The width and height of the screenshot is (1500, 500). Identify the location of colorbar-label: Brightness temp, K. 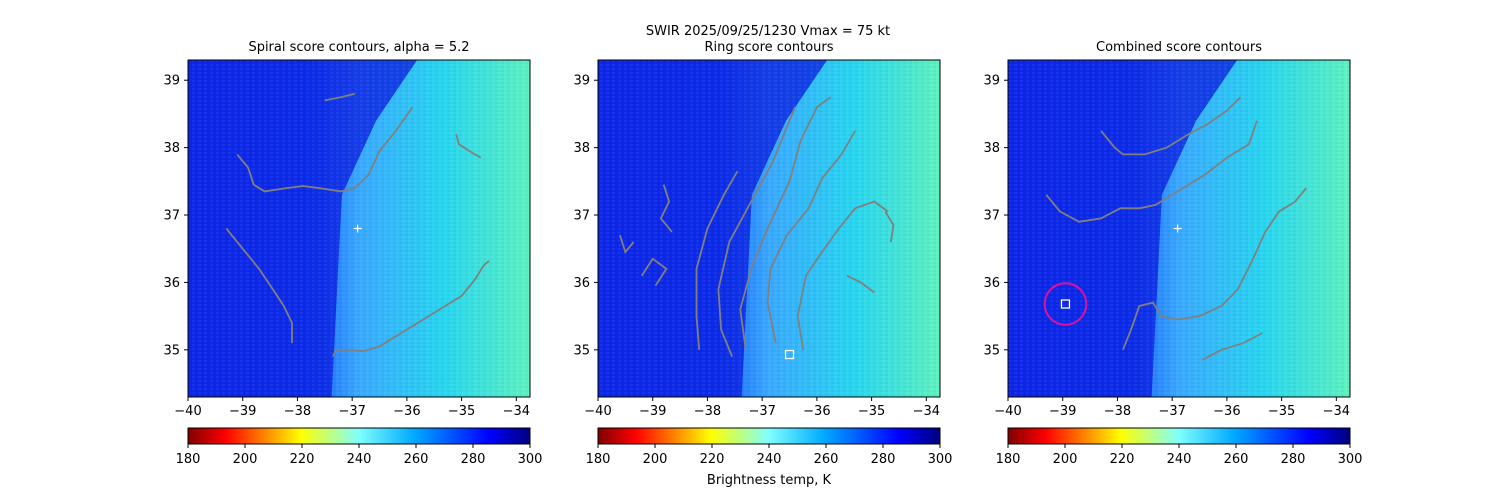
(769, 480).